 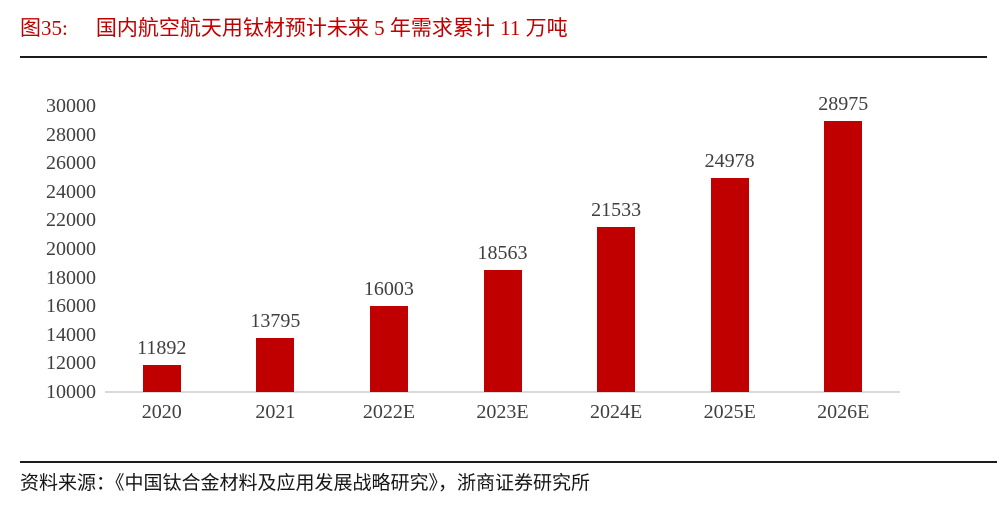 I want to click on y-axis-tick-label: 18000, so click(x=71, y=277).